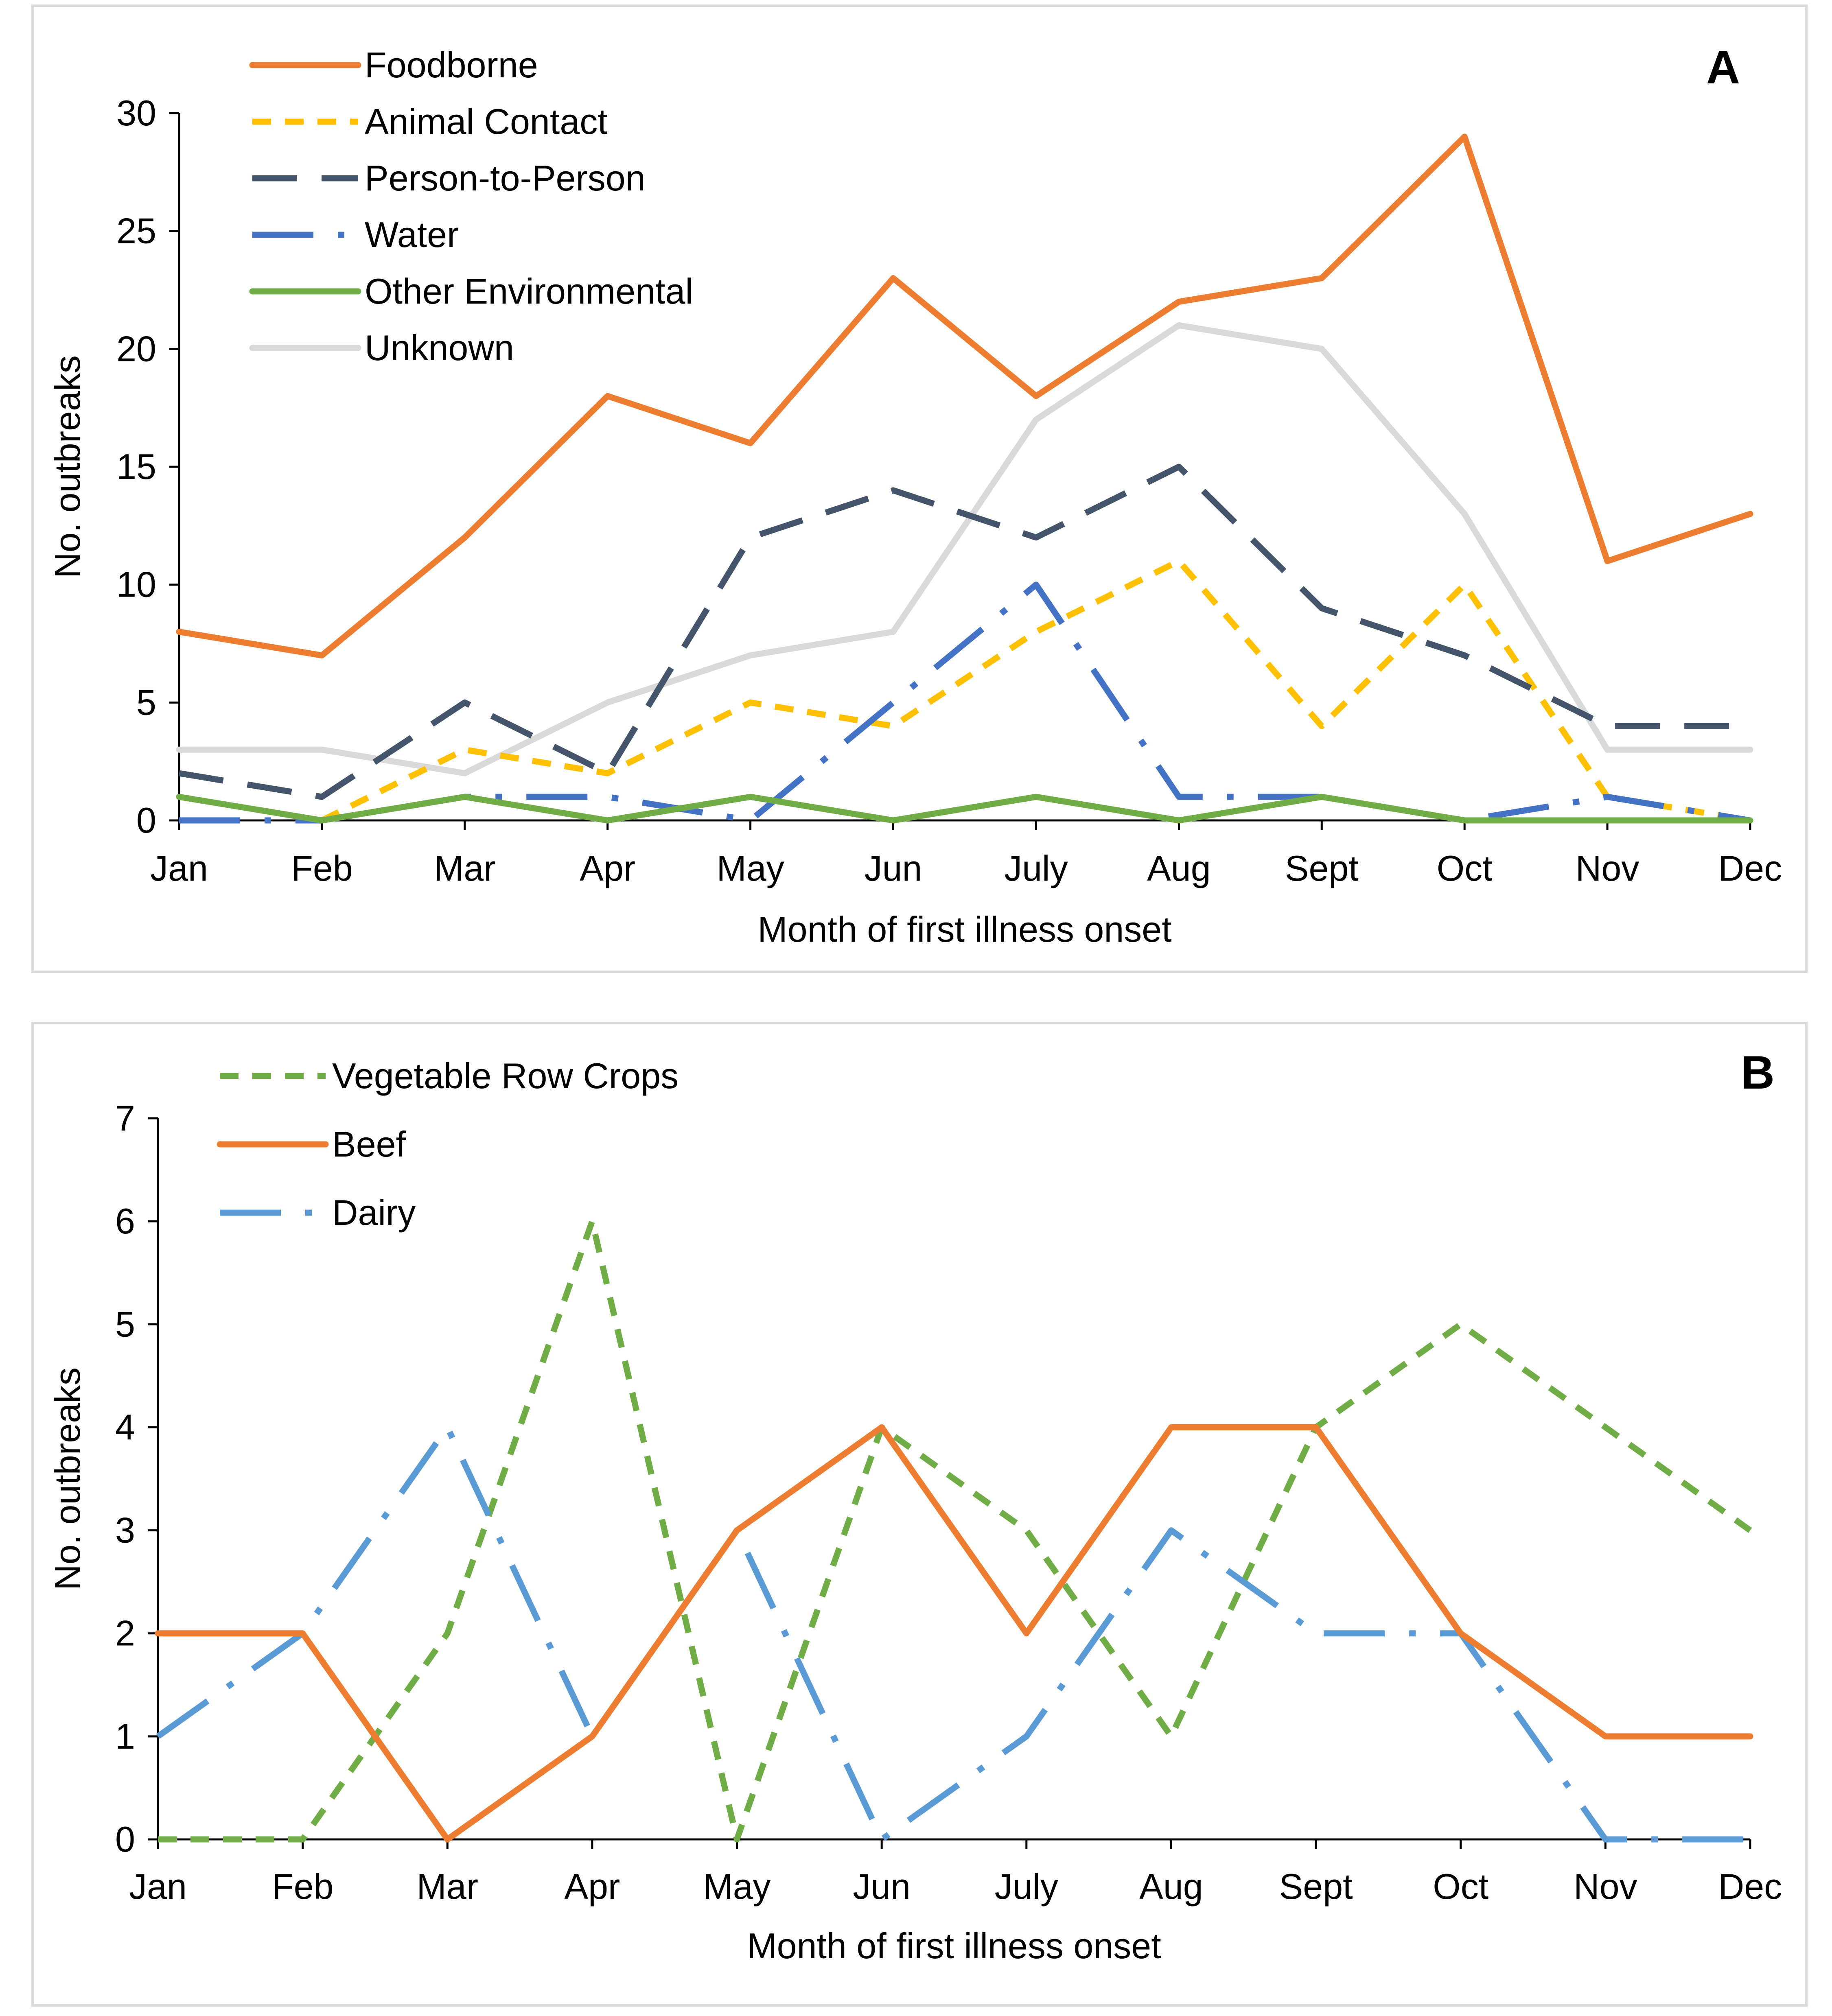  What do you see at coordinates (1179, 868) in the screenshot?
I see `a-x-tick-label: Aug` at bounding box center [1179, 868].